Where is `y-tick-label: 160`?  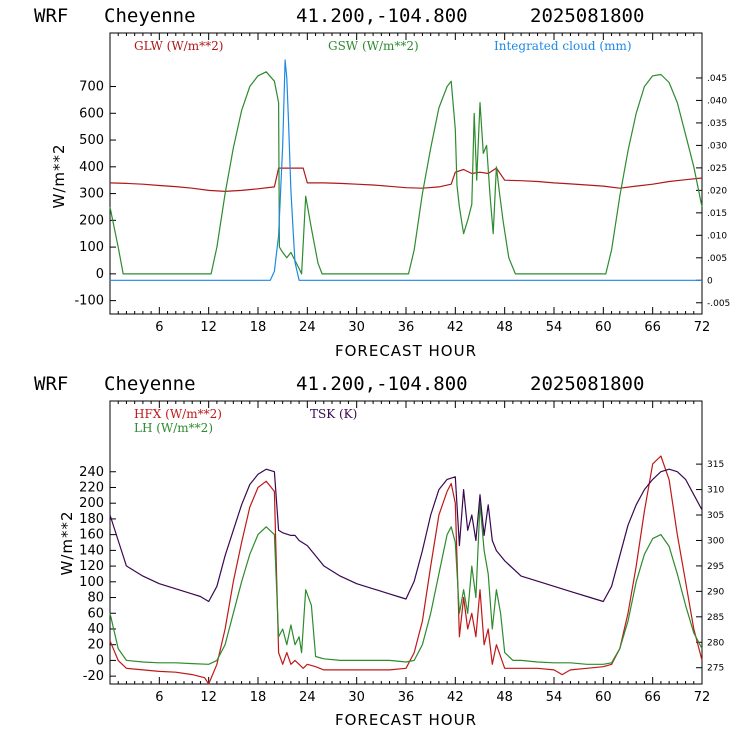 y-tick-label: 160 is located at coordinates (91, 535).